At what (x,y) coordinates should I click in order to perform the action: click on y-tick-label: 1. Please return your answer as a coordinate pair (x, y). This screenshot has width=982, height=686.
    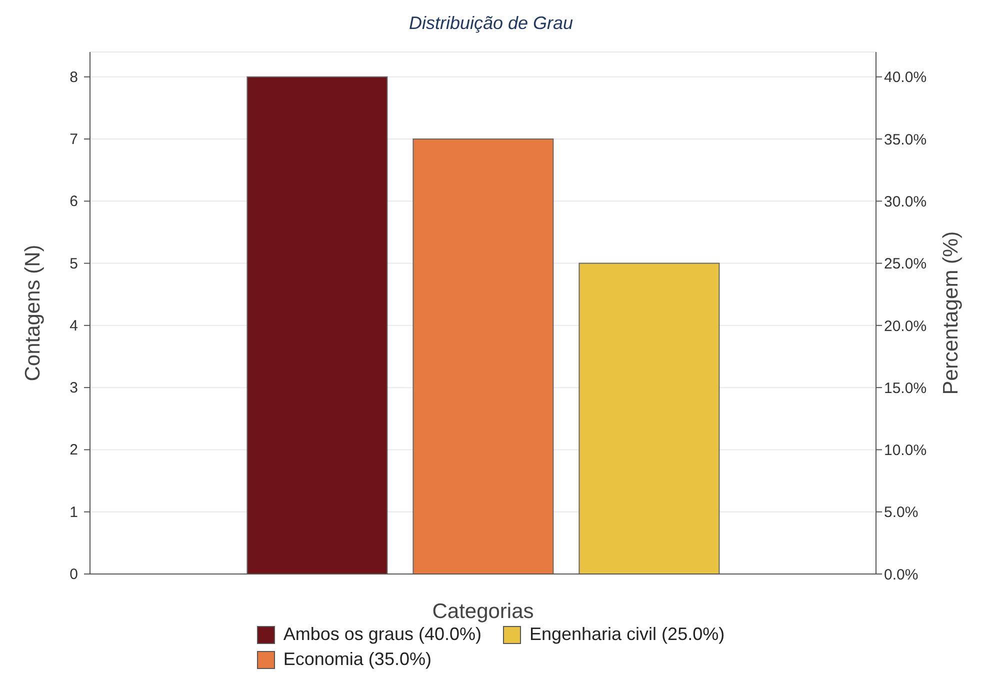
    Looking at the image, I should click on (74, 512).